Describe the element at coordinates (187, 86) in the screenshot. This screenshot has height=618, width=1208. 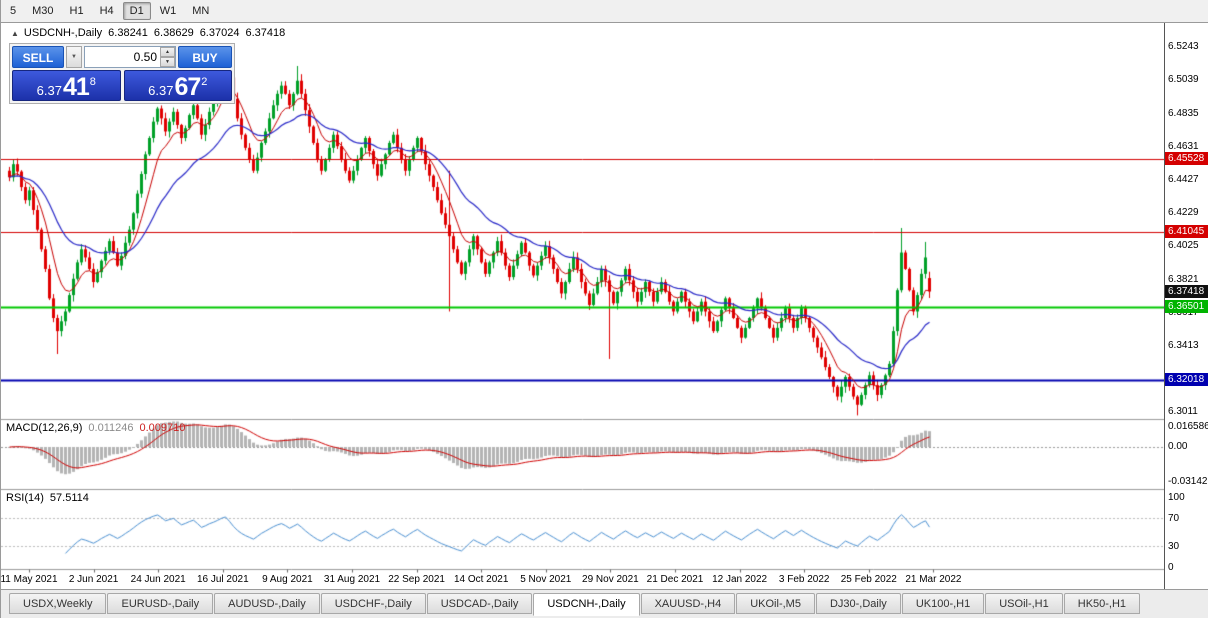
I see `buy-price-pips: 67` at that location.